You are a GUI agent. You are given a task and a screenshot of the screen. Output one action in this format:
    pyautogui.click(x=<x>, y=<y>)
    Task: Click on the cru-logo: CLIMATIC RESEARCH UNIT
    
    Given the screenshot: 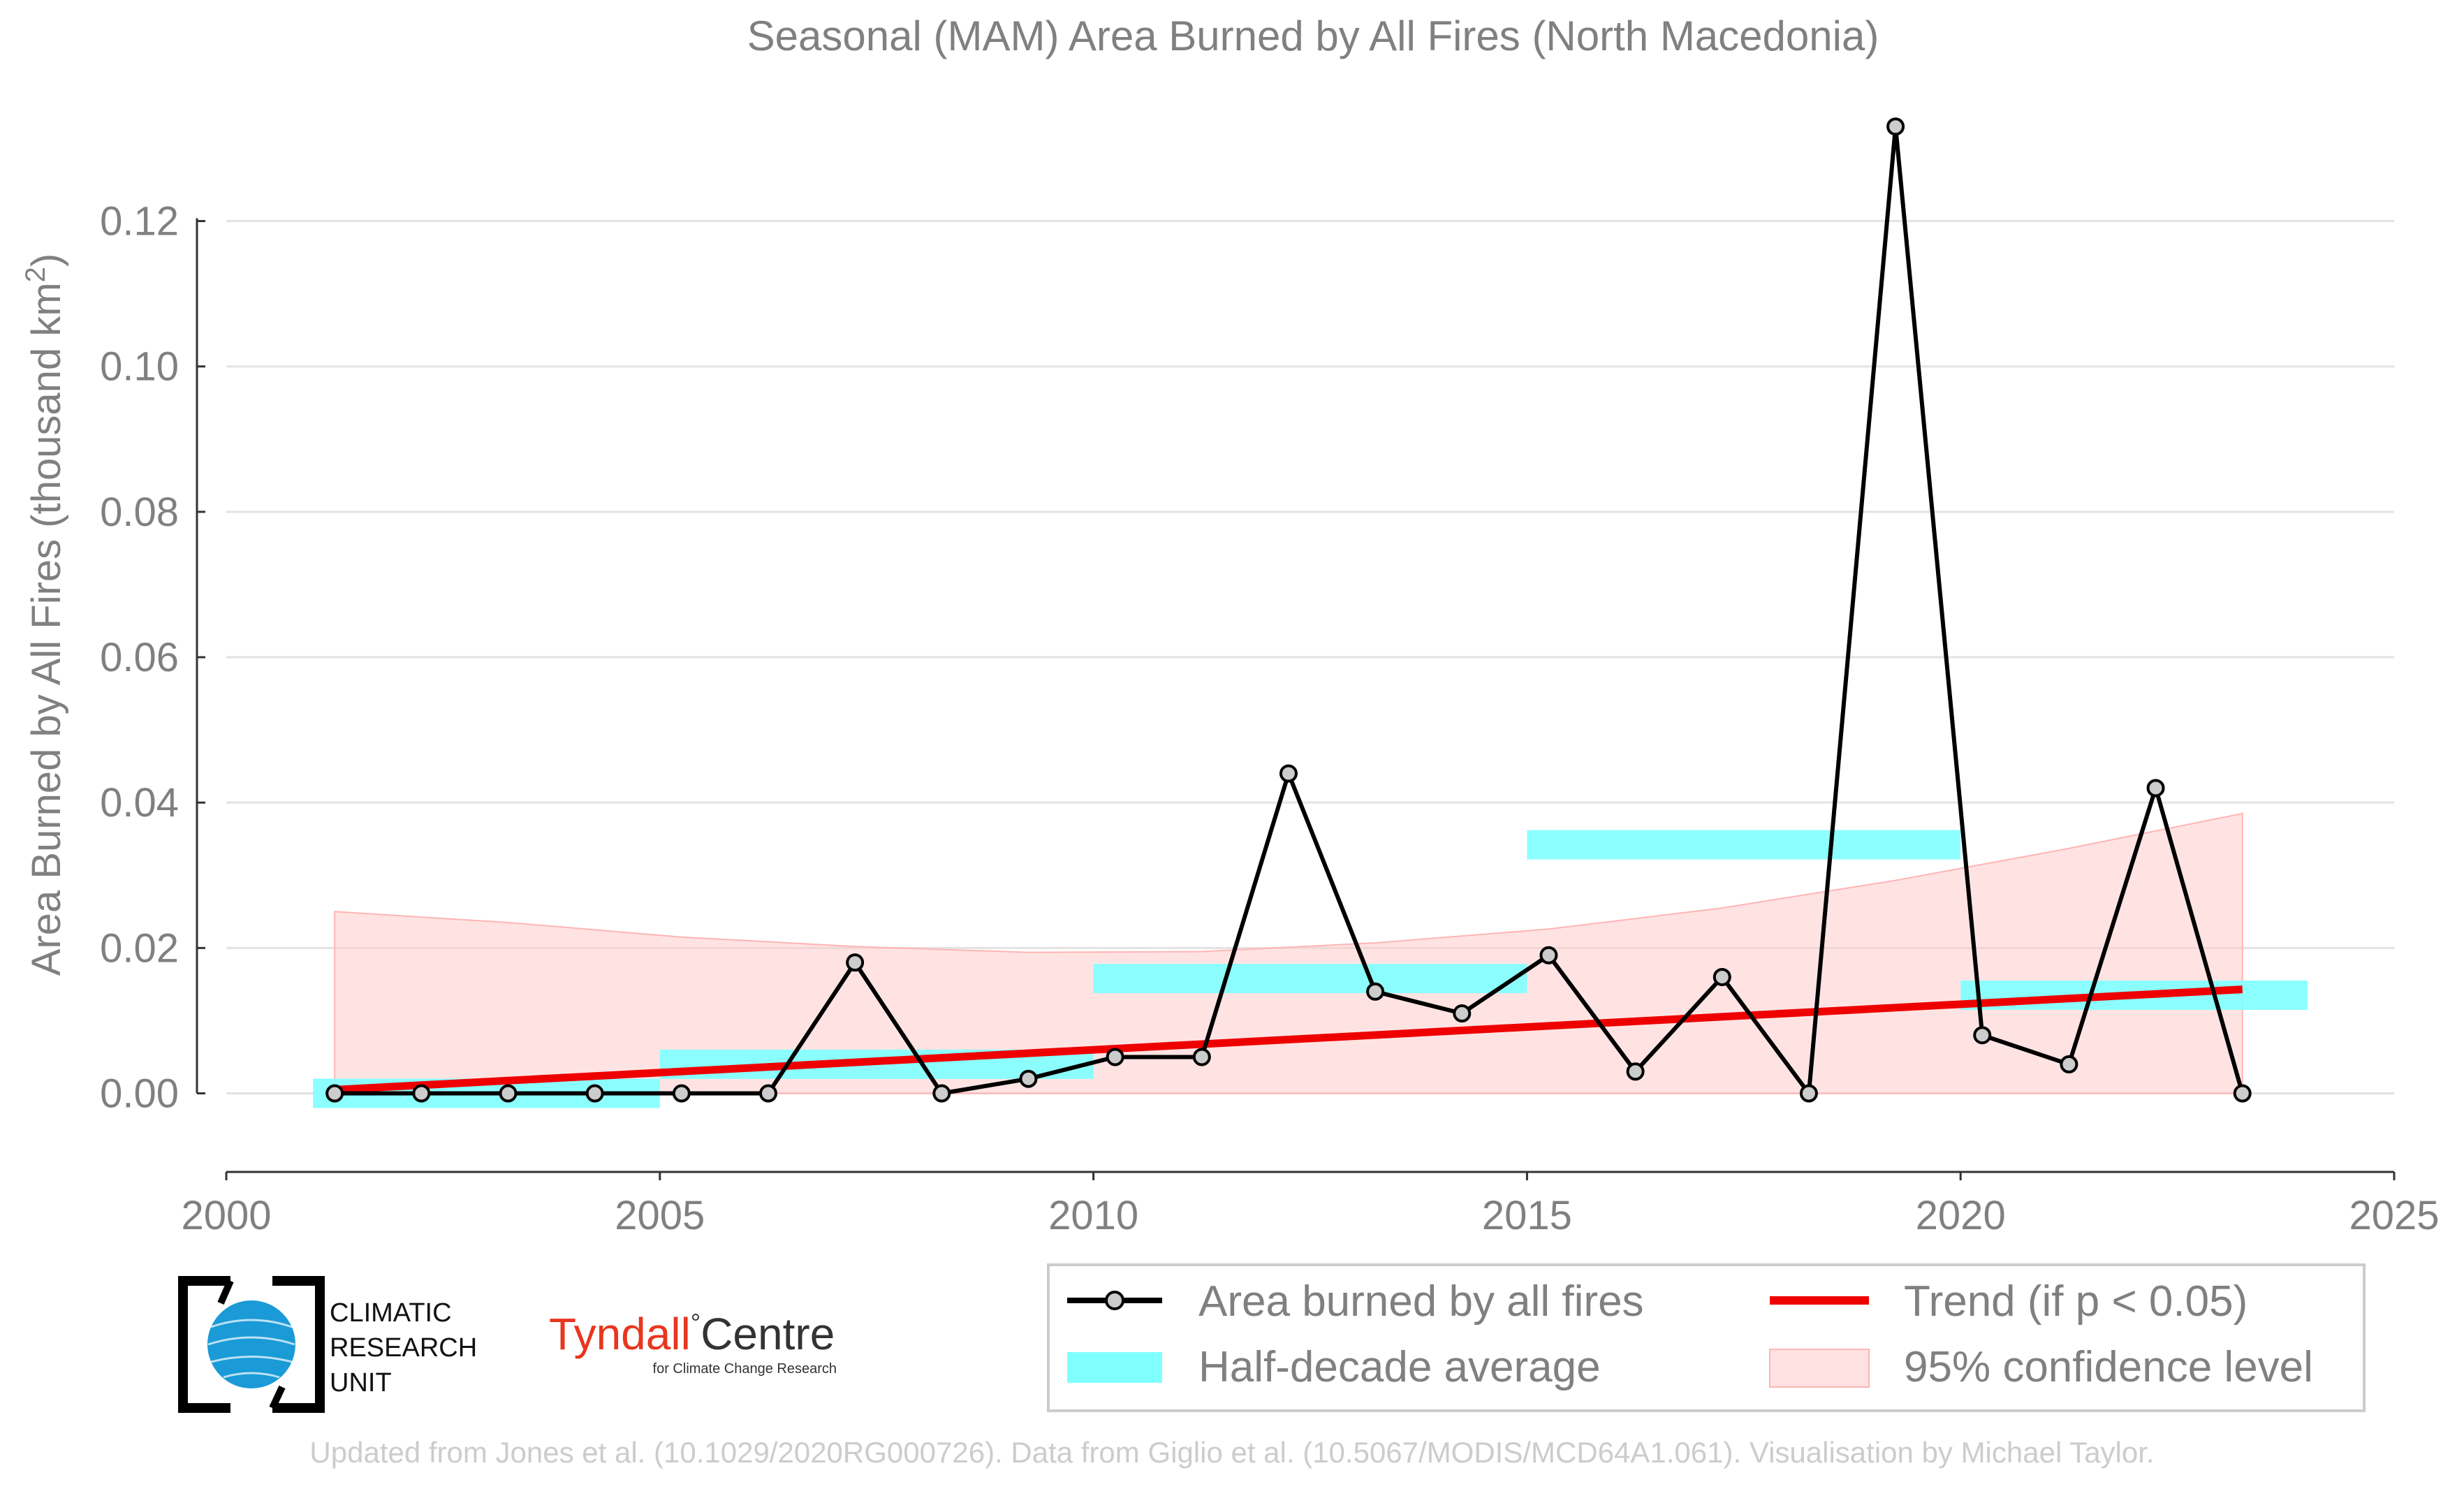 What is the action you would take?
    pyautogui.click(x=327, y=1344)
    